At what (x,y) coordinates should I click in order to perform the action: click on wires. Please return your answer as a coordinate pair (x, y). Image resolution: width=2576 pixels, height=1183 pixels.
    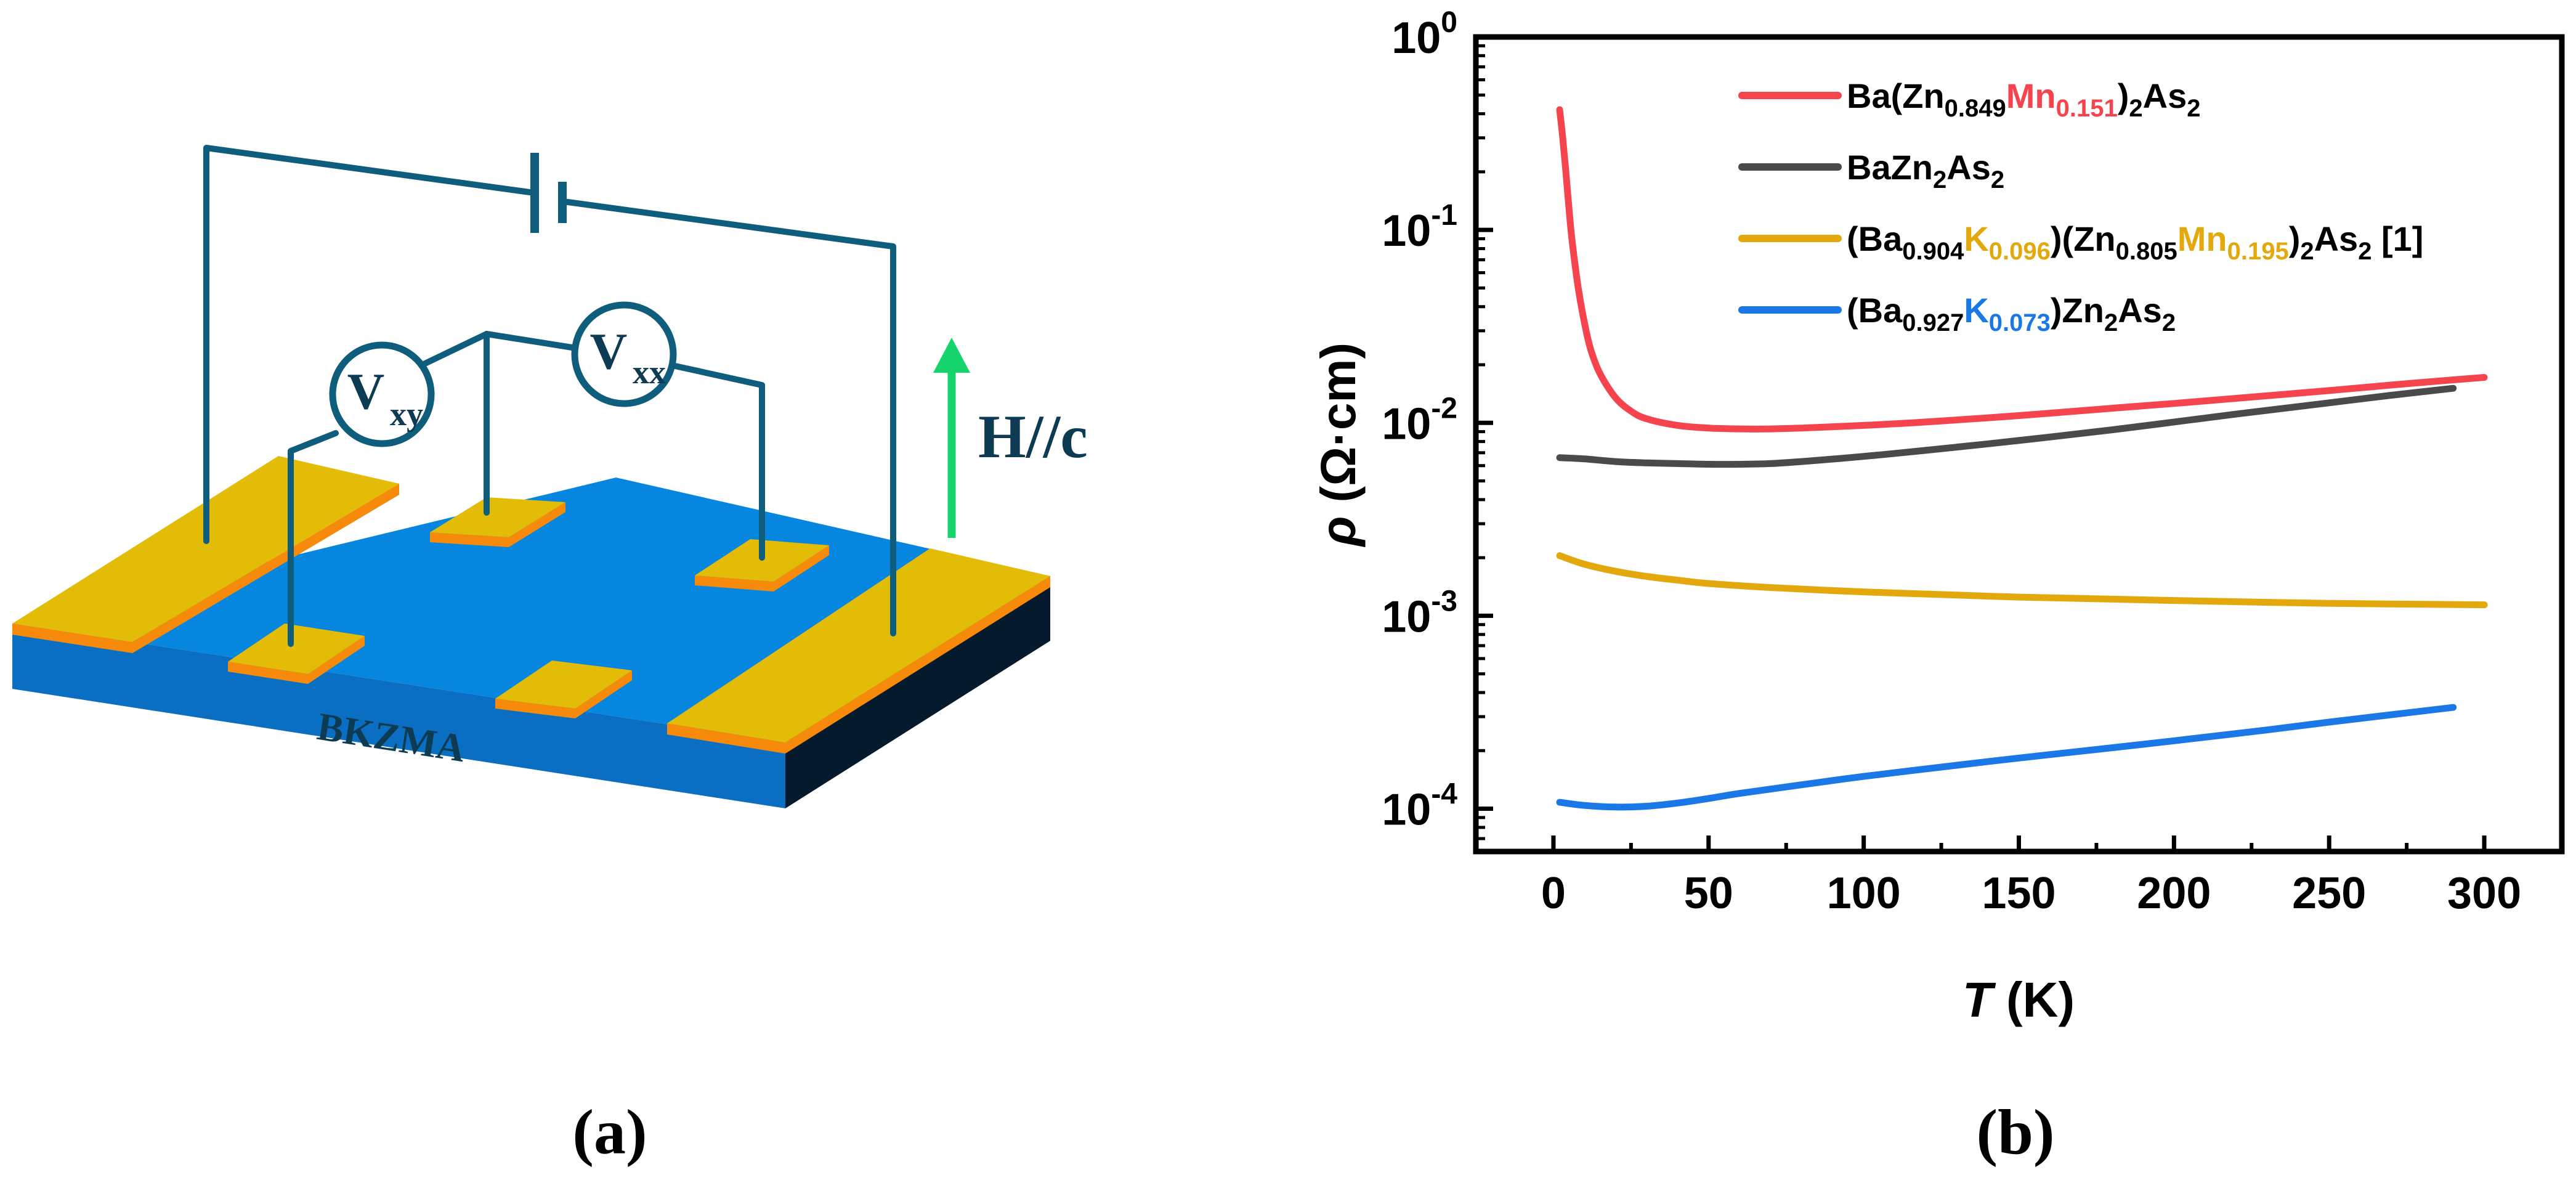
    Looking at the image, I should click on (549, 396).